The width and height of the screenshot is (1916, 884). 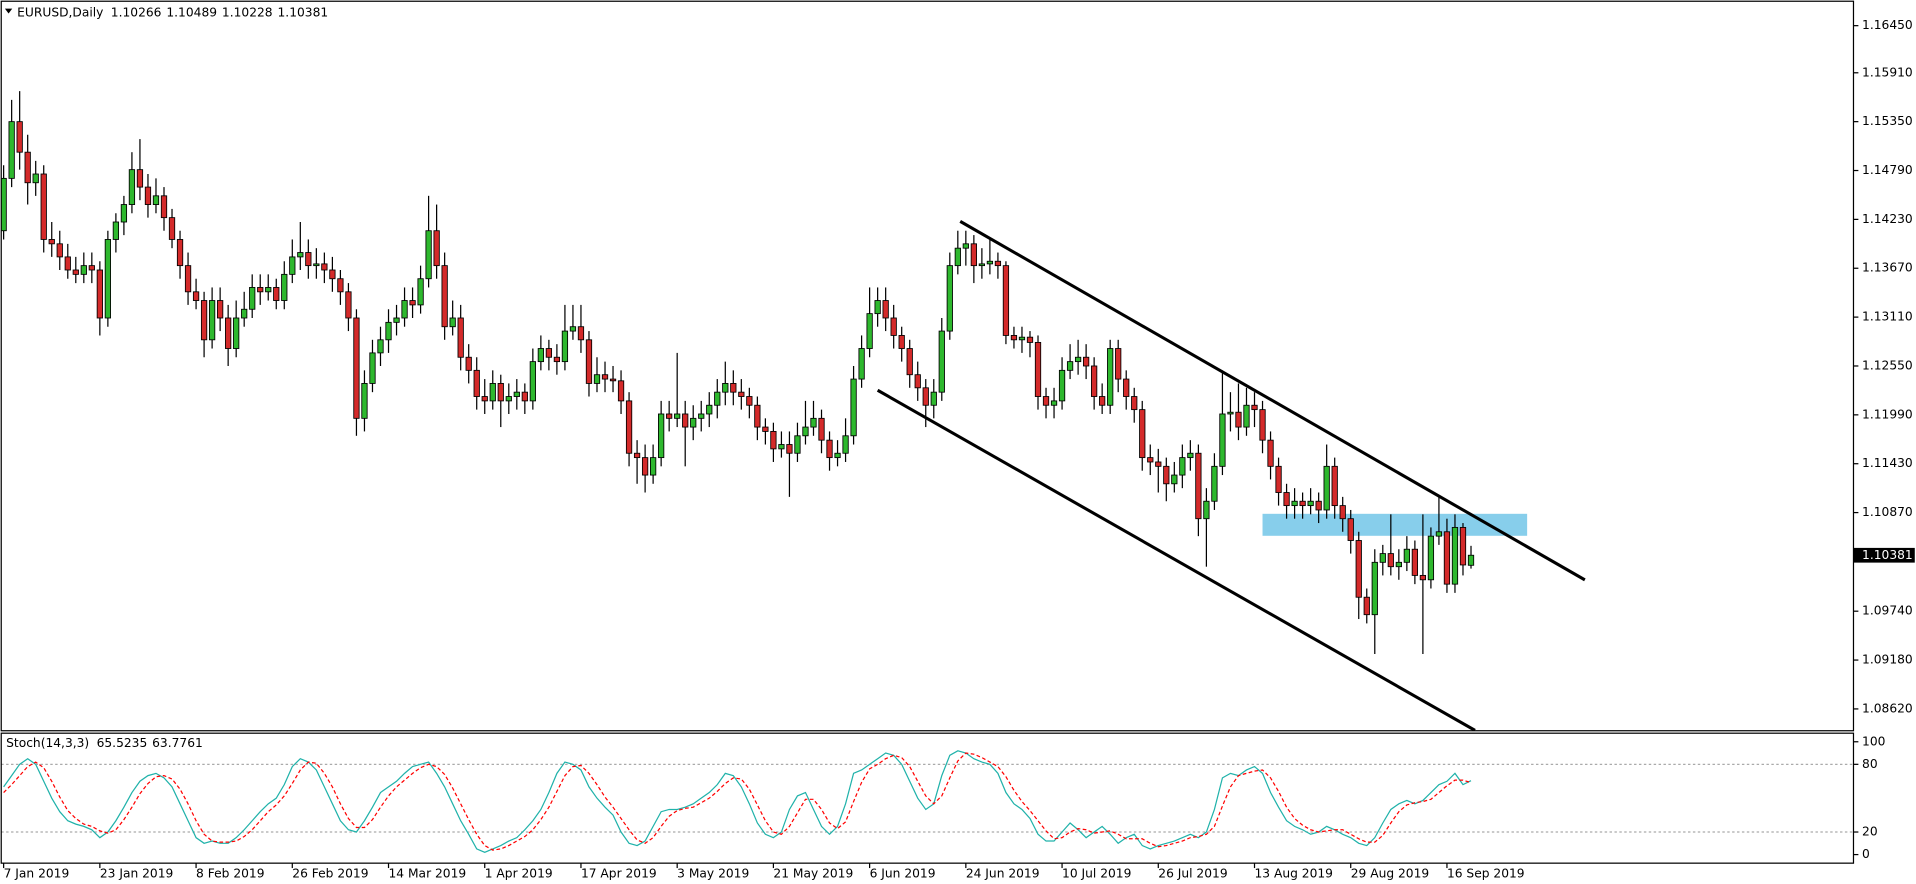 What do you see at coordinates (247, 12) in the screenshot?
I see `low-value: 1.10228` at bounding box center [247, 12].